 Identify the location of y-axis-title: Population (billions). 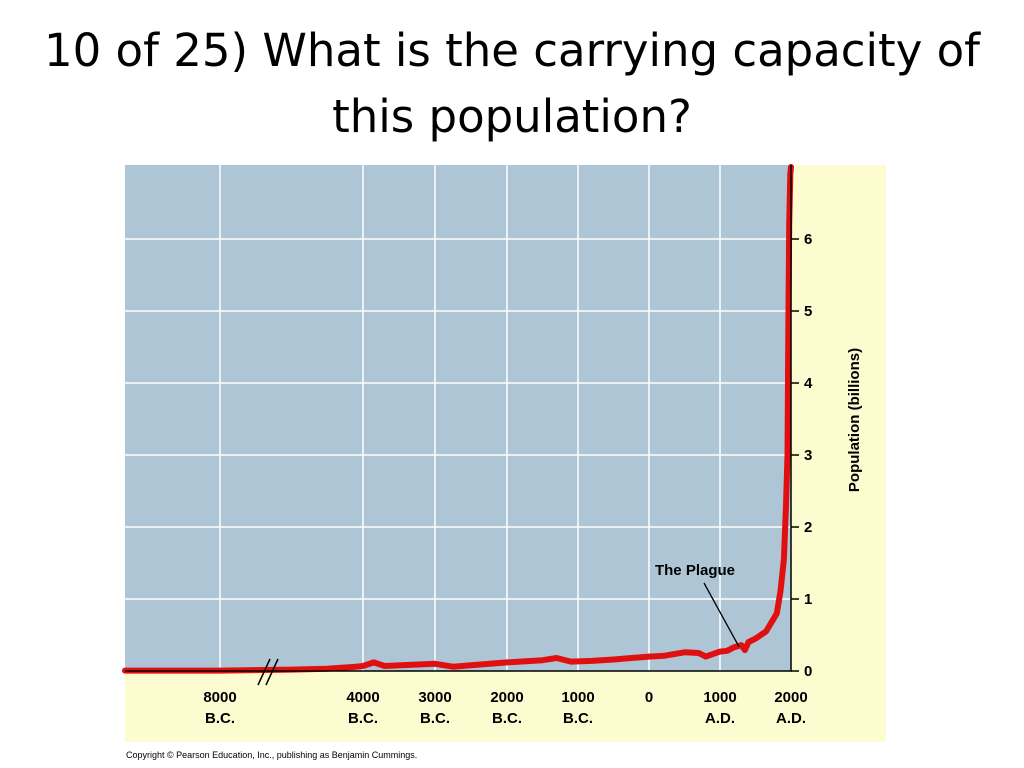
(854, 420).